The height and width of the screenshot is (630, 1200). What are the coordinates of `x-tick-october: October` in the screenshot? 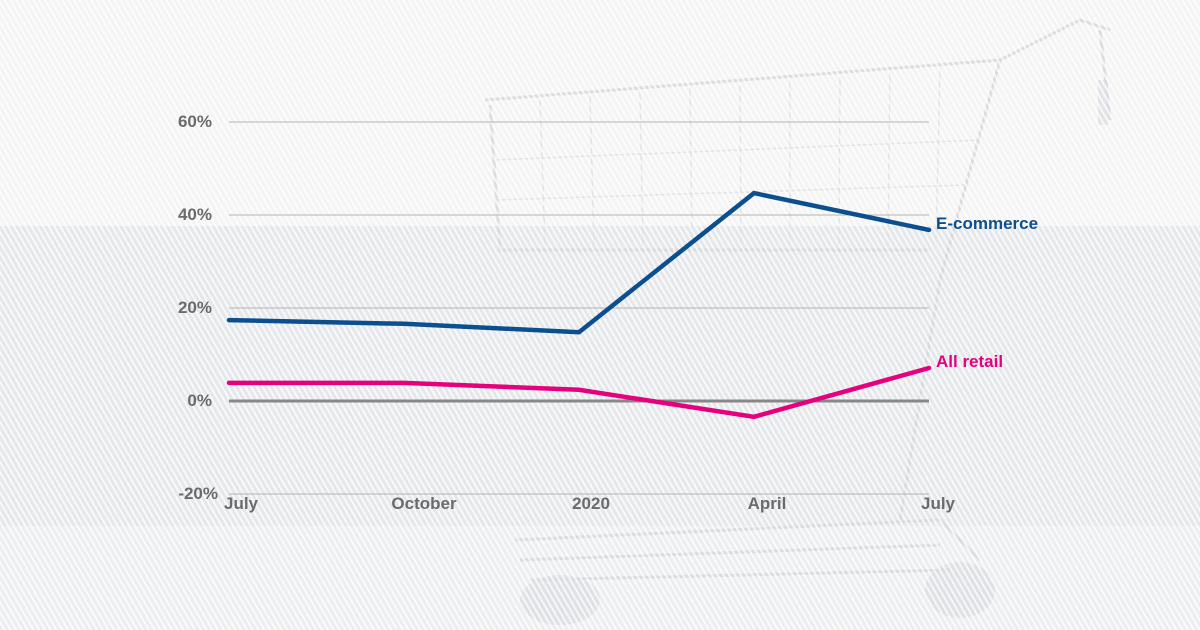 It's located at (424, 503).